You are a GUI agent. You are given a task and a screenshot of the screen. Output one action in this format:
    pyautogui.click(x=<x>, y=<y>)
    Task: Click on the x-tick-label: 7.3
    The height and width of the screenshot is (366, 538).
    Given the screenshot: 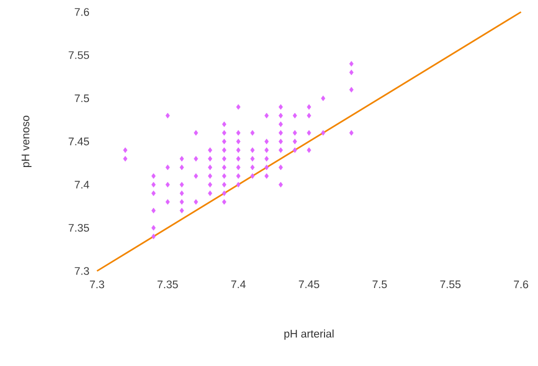 What is the action you would take?
    pyautogui.click(x=97, y=284)
    